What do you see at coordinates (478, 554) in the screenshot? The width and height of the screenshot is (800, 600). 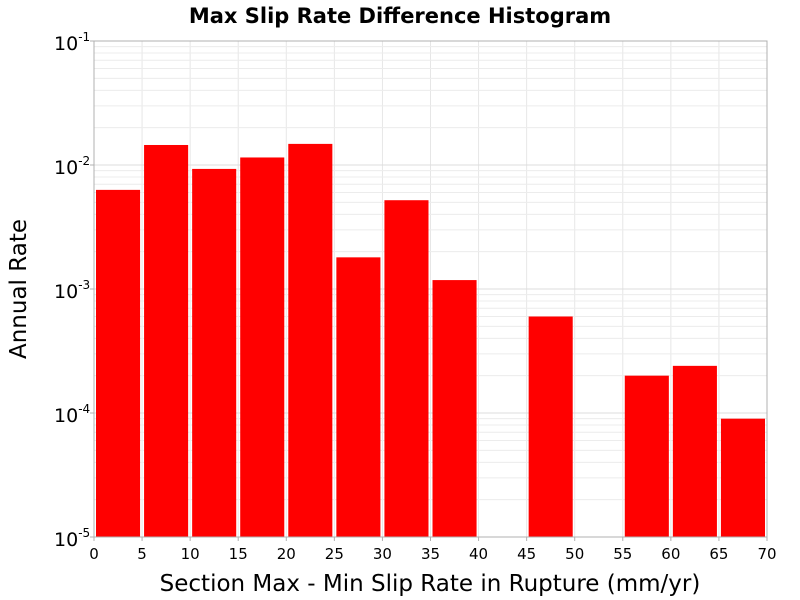 I see `x-tick-label: 40` at bounding box center [478, 554].